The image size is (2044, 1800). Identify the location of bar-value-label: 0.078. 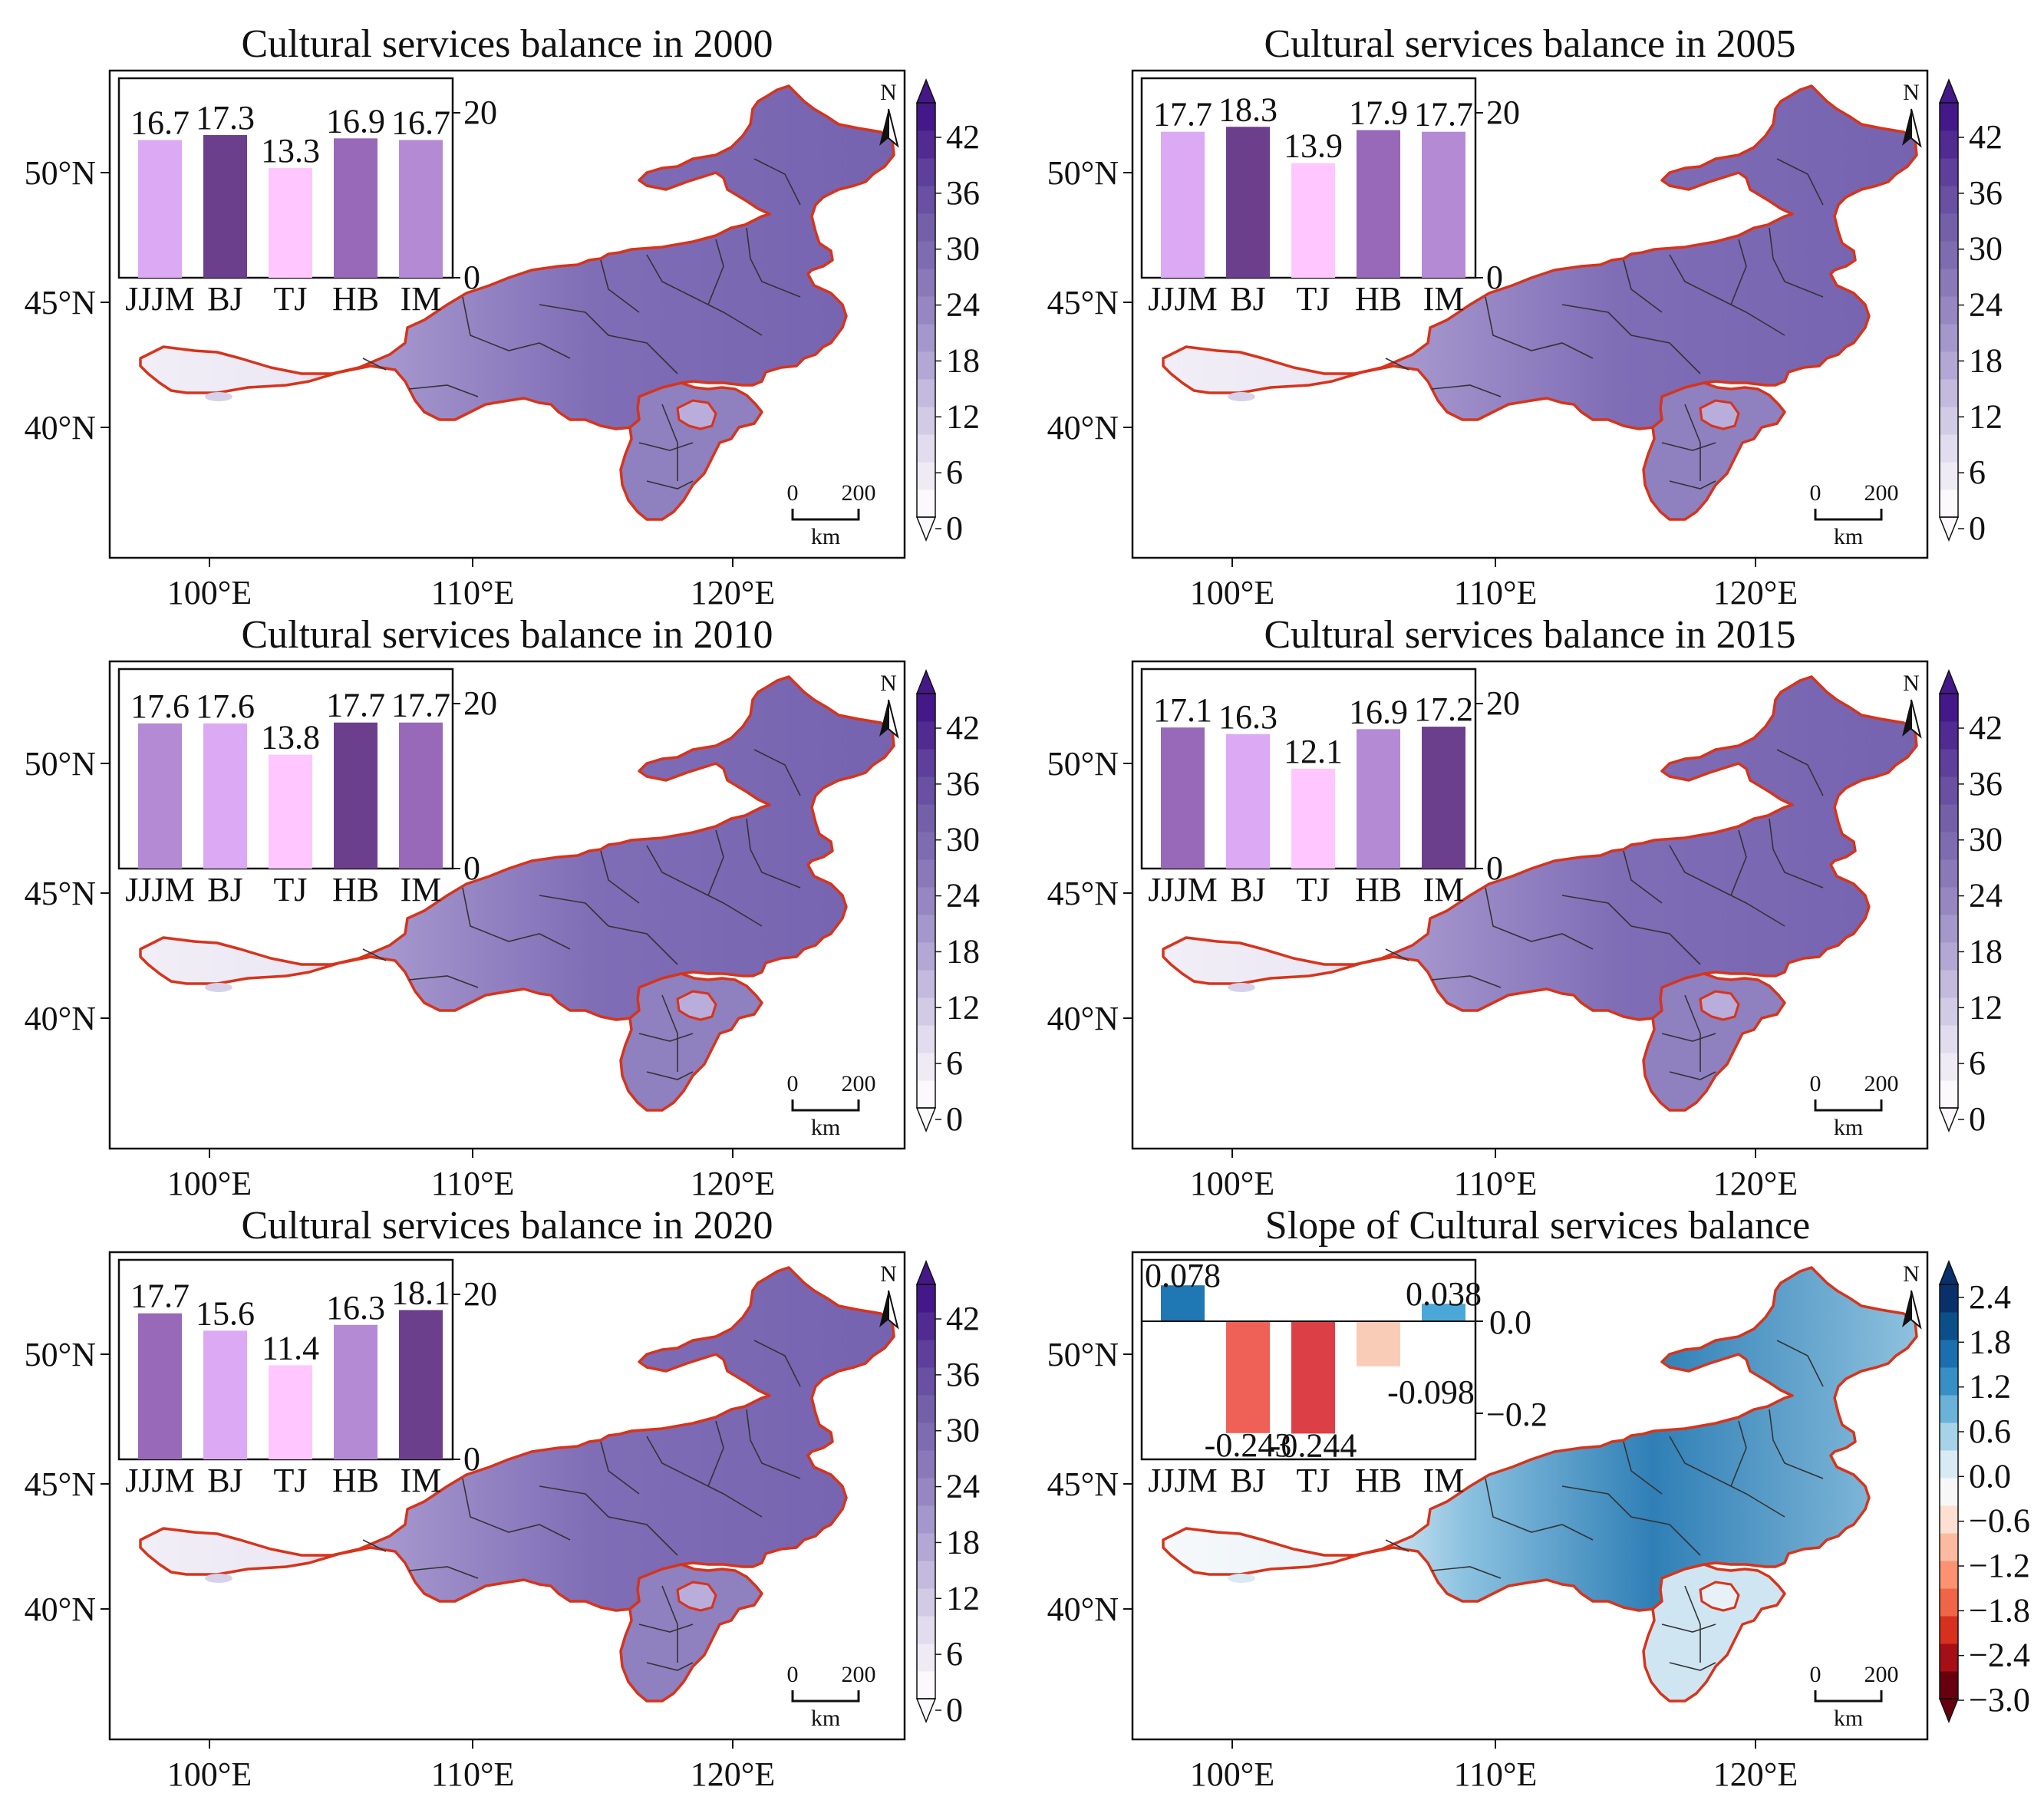
(1183, 1275).